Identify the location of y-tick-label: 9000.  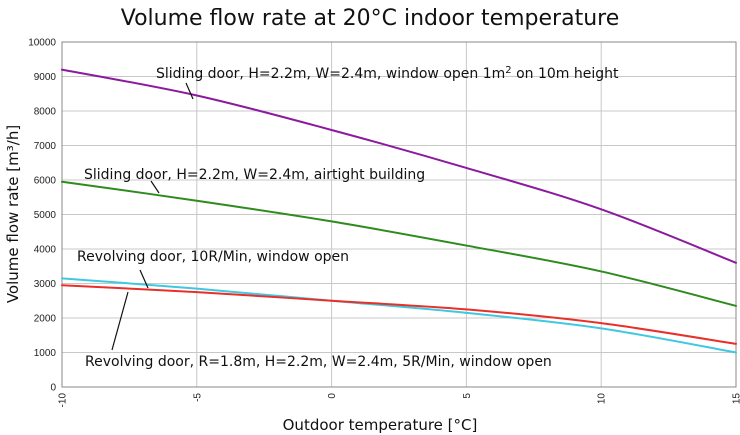
(45, 77).